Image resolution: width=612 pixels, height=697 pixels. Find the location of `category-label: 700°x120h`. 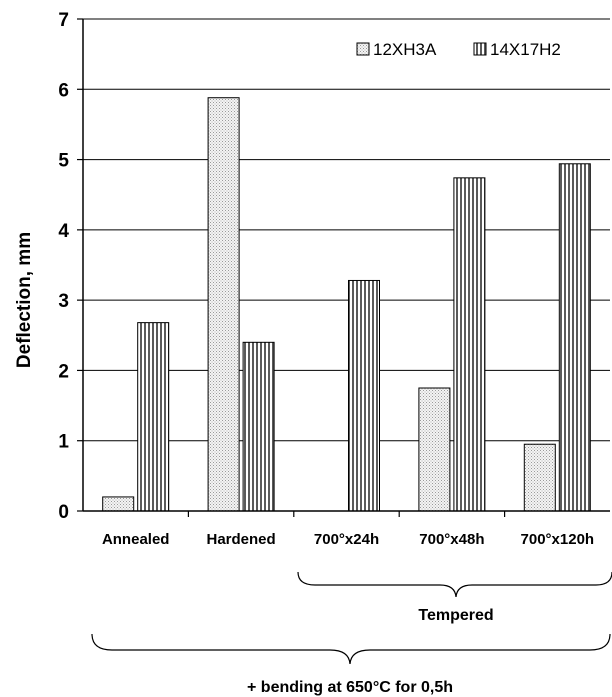

category-label: 700°x120h is located at coordinates (558, 539).